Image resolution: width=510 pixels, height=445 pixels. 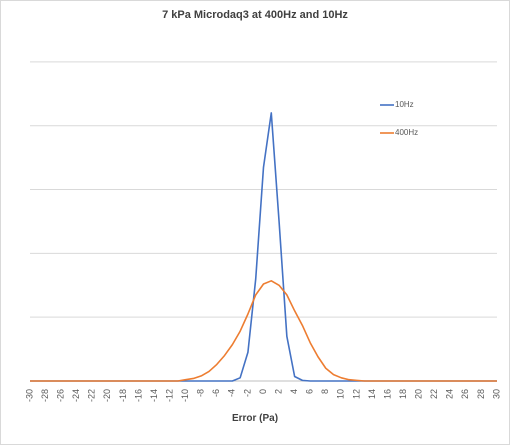 What do you see at coordinates (185, 395) in the screenshot?
I see `x-tick-label: -10` at bounding box center [185, 395].